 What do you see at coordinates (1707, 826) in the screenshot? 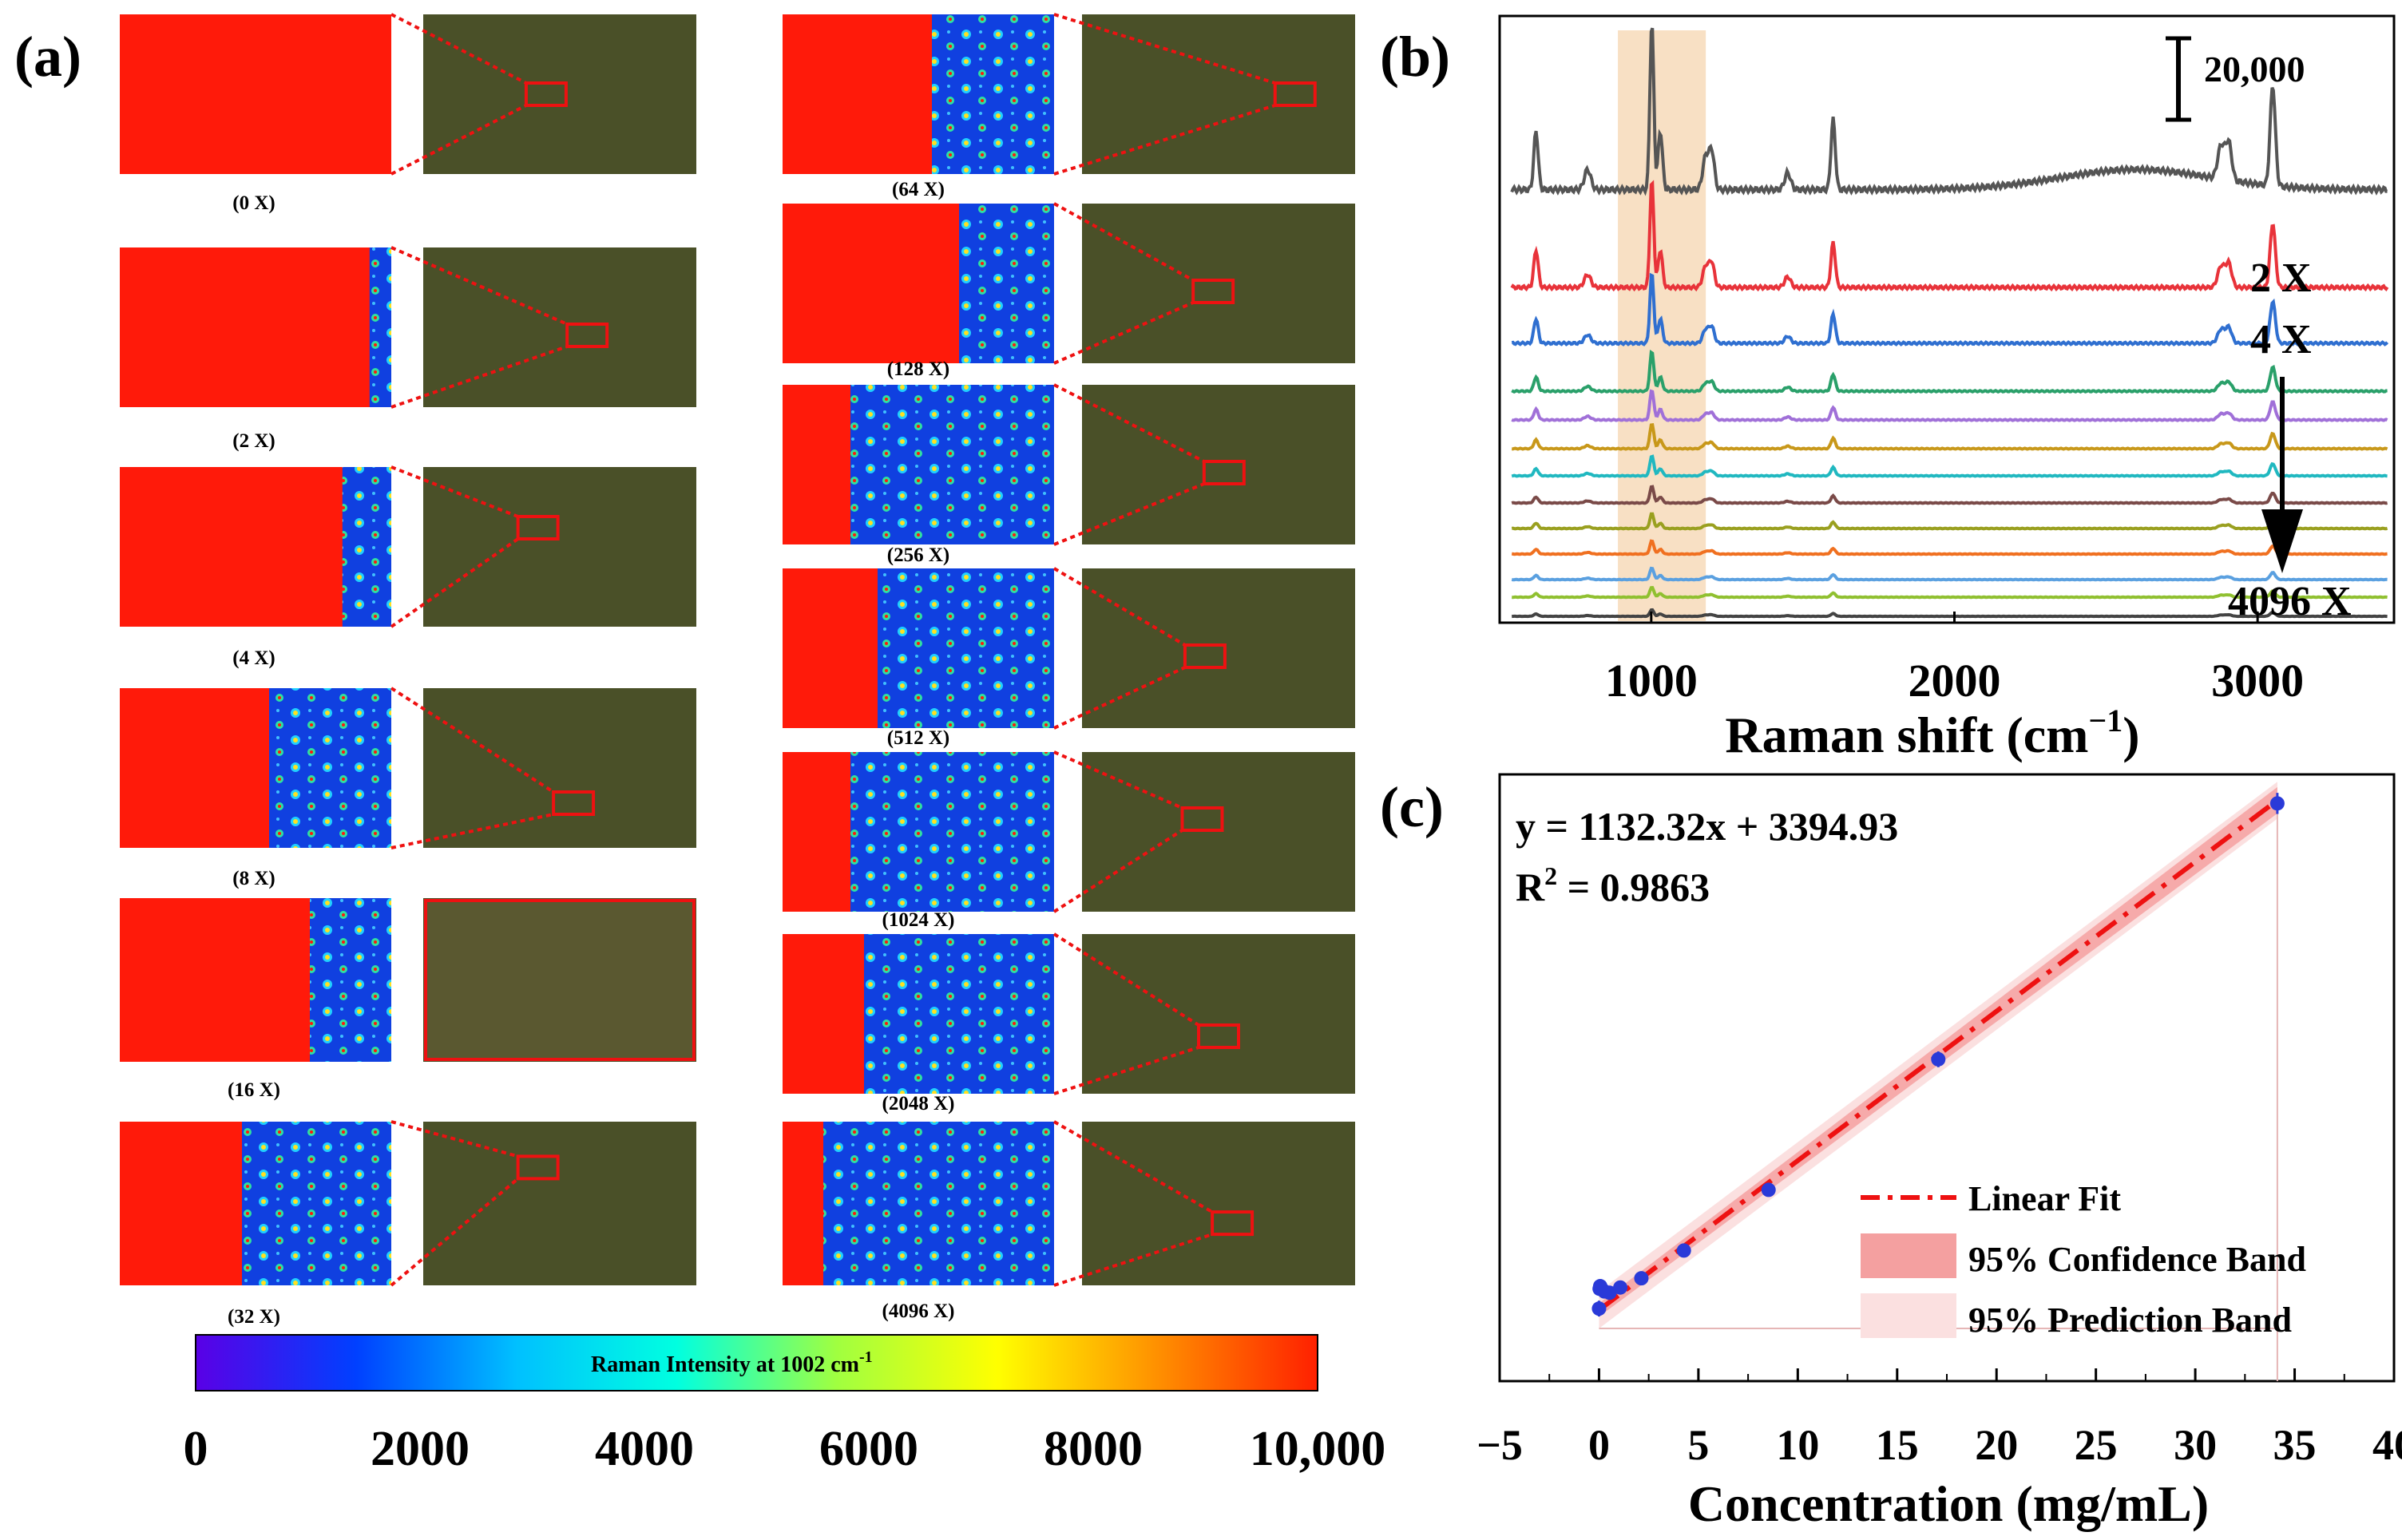
I see `fit-equation: y = 1132.32x + 3394.93` at bounding box center [1707, 826].